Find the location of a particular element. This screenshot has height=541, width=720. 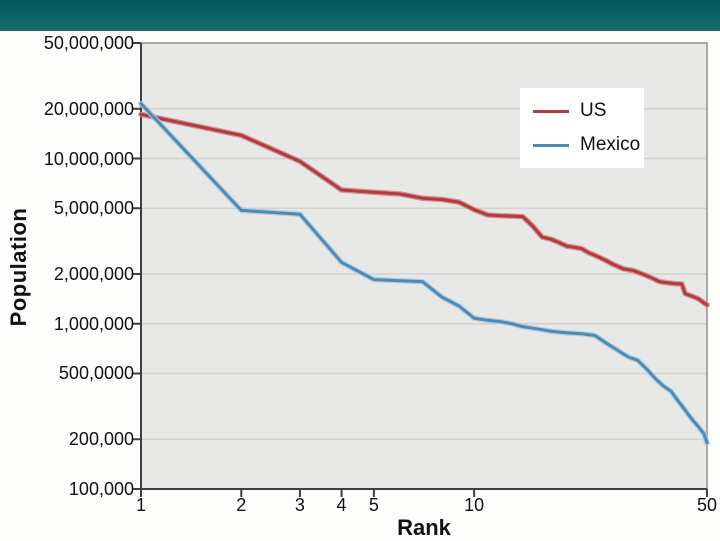

x-tick-label: 1 is located at coordinates (140, 505).